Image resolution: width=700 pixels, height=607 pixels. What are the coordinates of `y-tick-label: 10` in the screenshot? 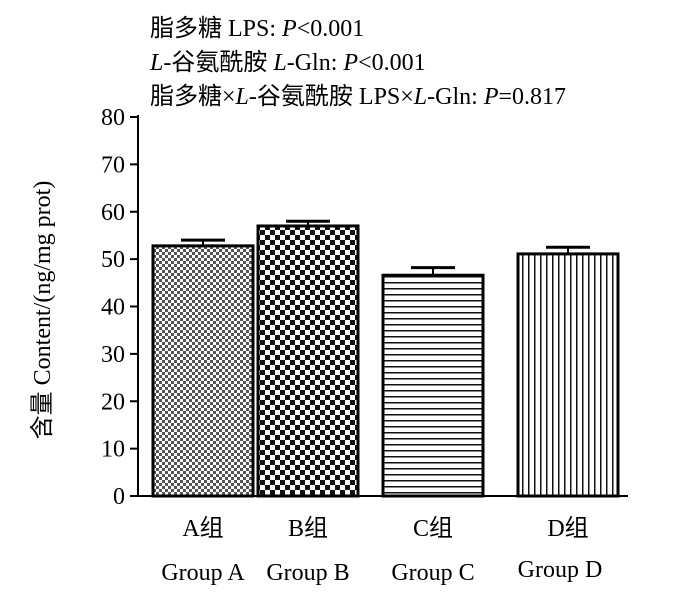 It's located at (113, 450).